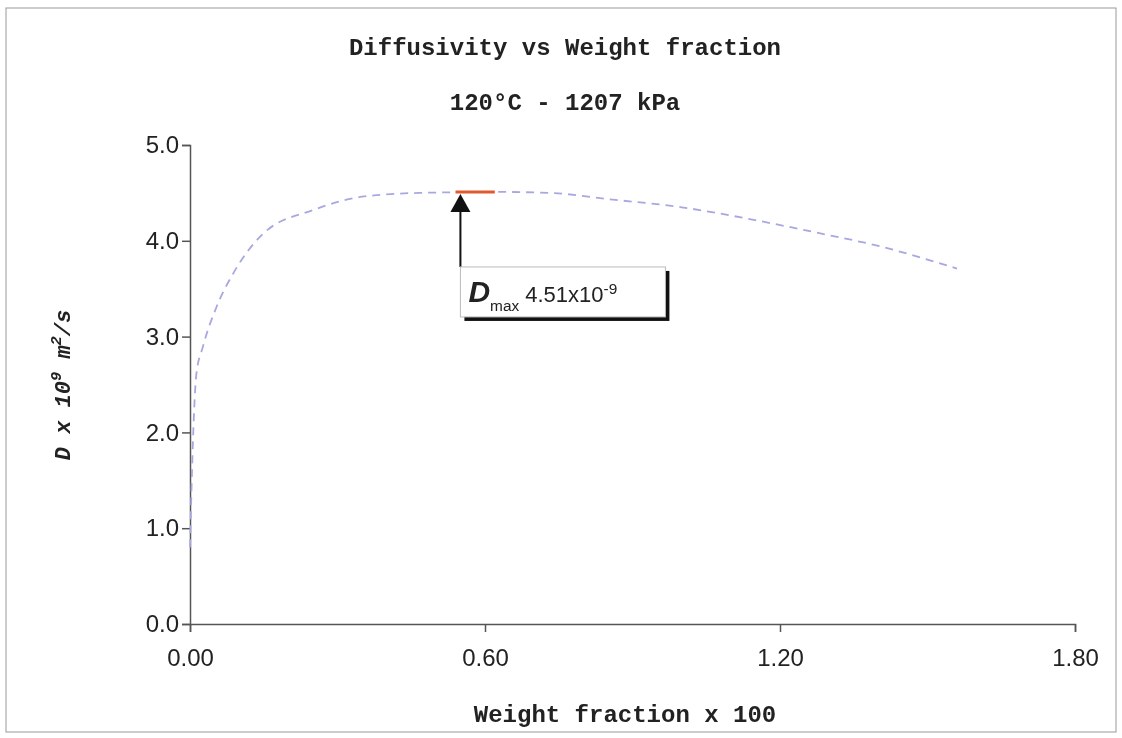 The height and width of the screenshot is (738, 1122). What do you see at coordinates (625, 715) in the screenshot?
I see `x-axis-title: Weight fraction x 100` at bounding box center [625, 715].